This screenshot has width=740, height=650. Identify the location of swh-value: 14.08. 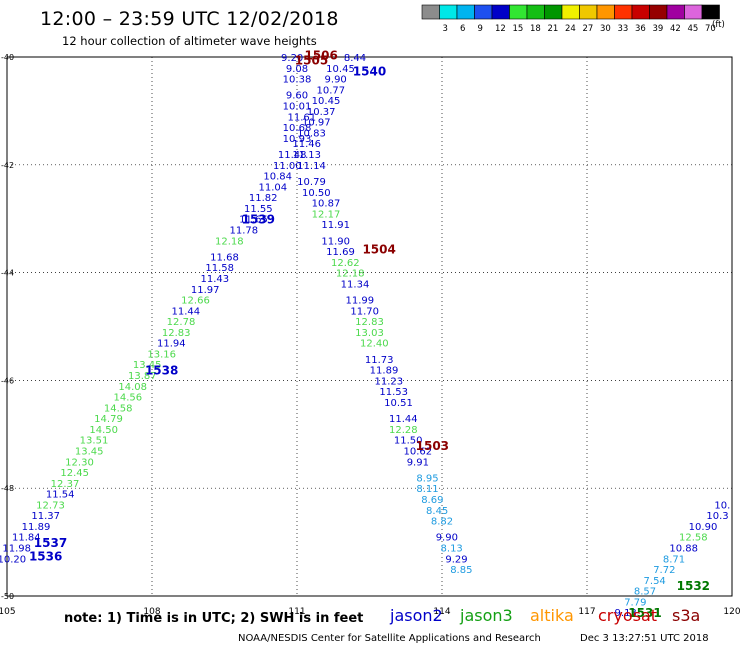
(132, 387).